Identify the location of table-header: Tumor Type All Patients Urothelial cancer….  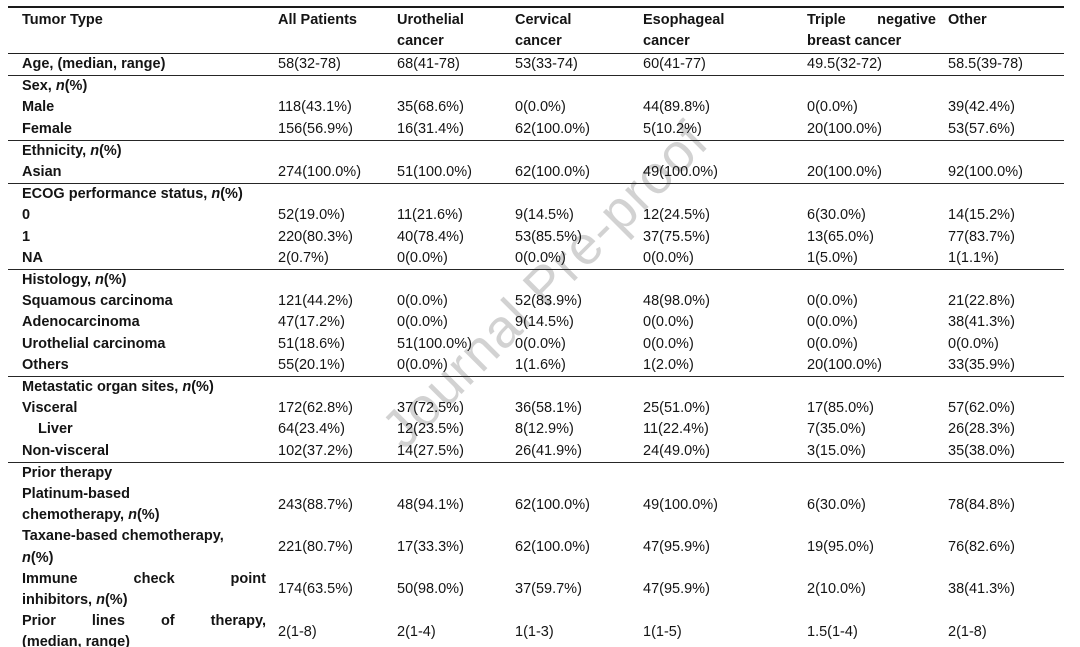
(536, 30).